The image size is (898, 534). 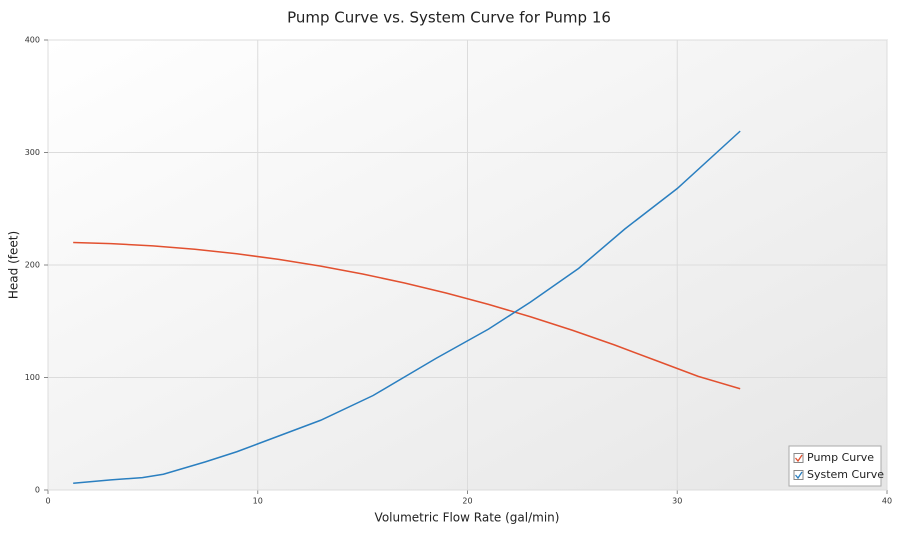 I want to click on y-tick-label: 300, so click(x=32, y=152).